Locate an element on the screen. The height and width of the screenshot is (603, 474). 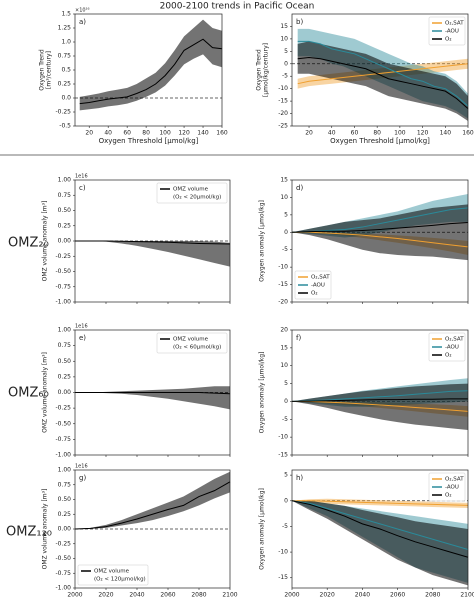
x-tick-label: 80 is located at coordinates (377, 133).